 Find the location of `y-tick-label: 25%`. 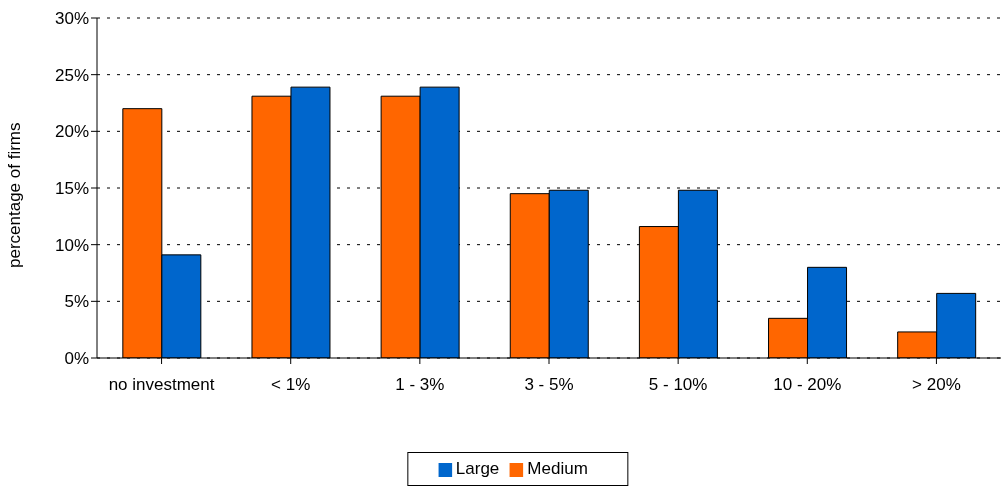

y-tick-label: 25% is located at coordinates (71, 75).